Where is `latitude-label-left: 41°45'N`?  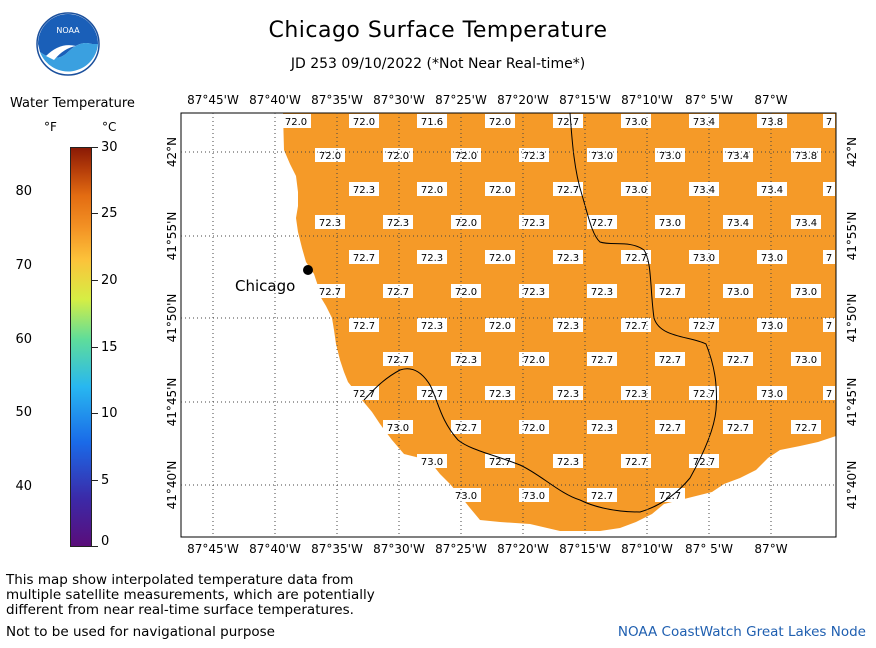 latitude-label-left: 41°45'N is located at coordinates (172, 402).